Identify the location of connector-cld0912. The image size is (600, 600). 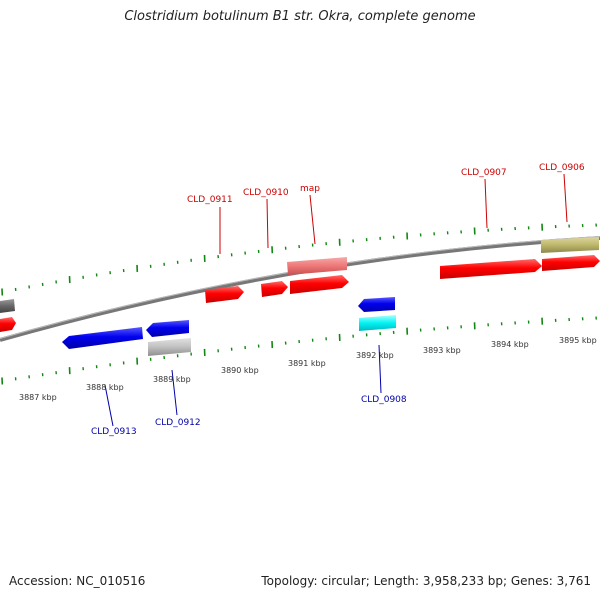
(174, 392).